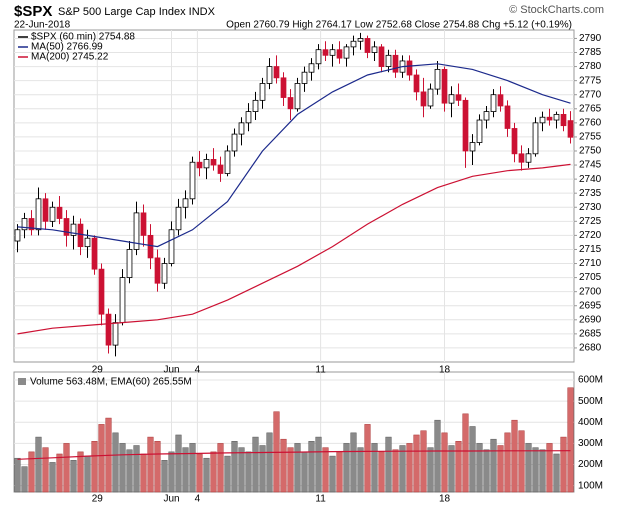 Image resolution: width=620 pixels, height=507 pixels. I want to click on y-tick-label: 2730, so click(590, 207).